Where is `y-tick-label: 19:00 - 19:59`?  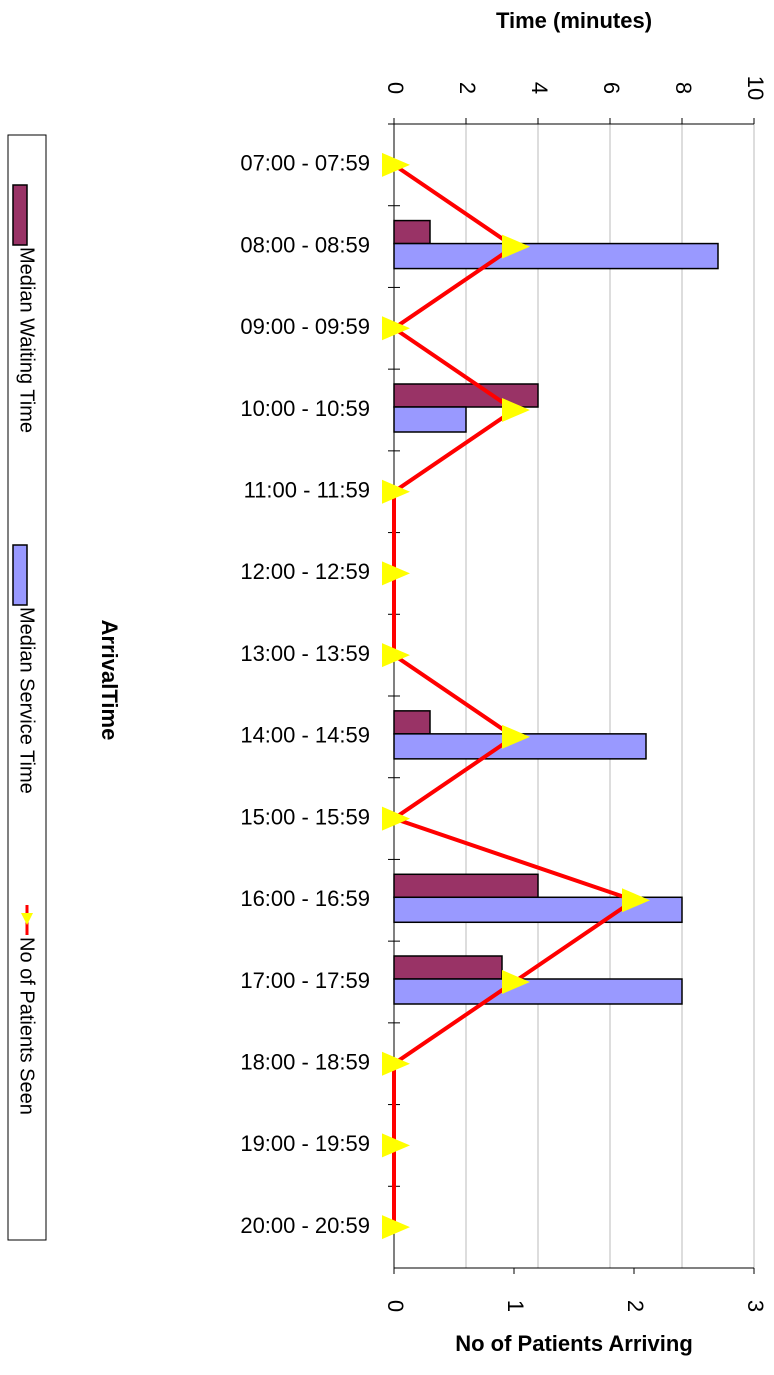
y-tick-label: 19:00 - 19:59 is located at coordinates (305, 1143).